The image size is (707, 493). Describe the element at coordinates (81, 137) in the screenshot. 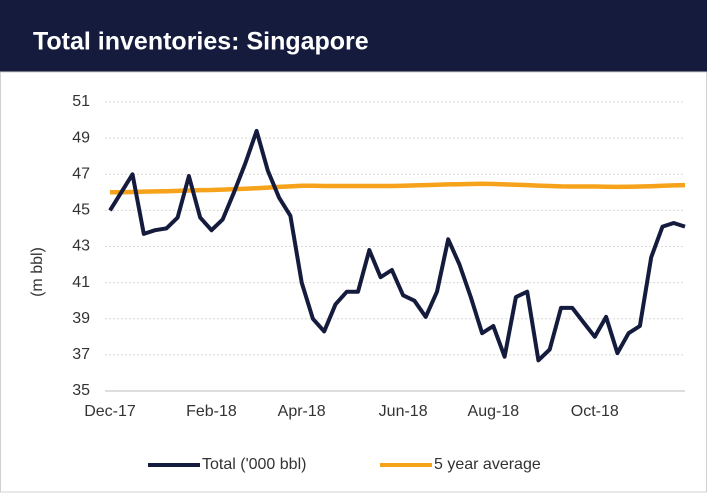

I see `y-tick-label: 49` at that location.